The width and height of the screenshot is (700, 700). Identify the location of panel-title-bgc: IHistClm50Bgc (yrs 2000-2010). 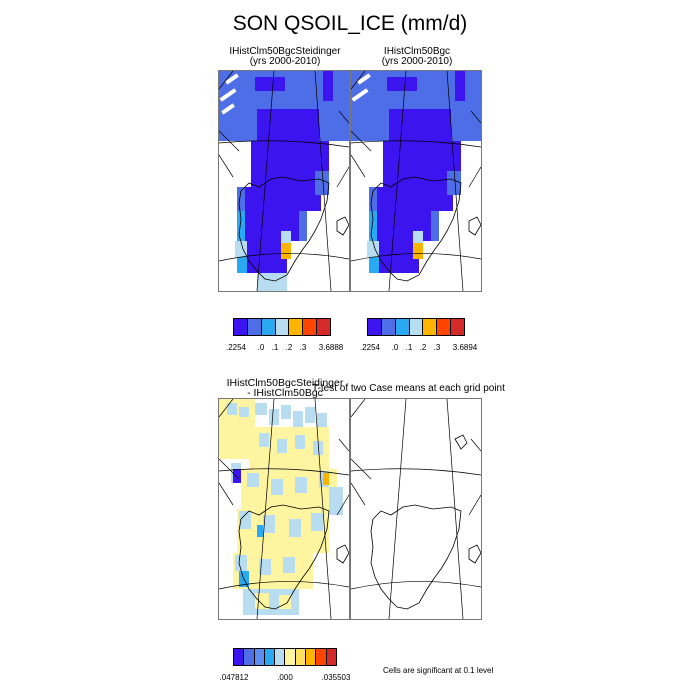
(417, 57).